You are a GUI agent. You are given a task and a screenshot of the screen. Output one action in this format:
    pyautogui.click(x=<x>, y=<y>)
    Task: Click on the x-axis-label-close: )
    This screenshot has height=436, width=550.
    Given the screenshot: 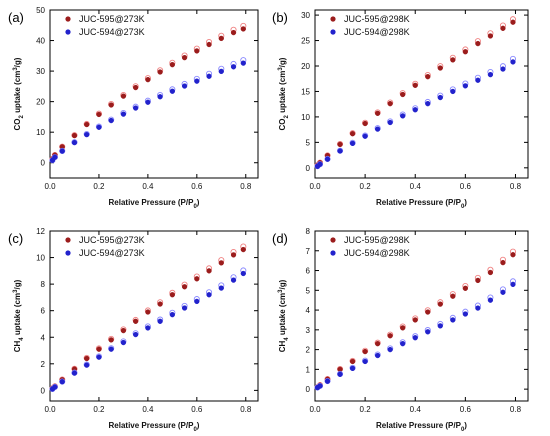 What is the action you would take?
    pyautogui.click(x=465, y=202)
    